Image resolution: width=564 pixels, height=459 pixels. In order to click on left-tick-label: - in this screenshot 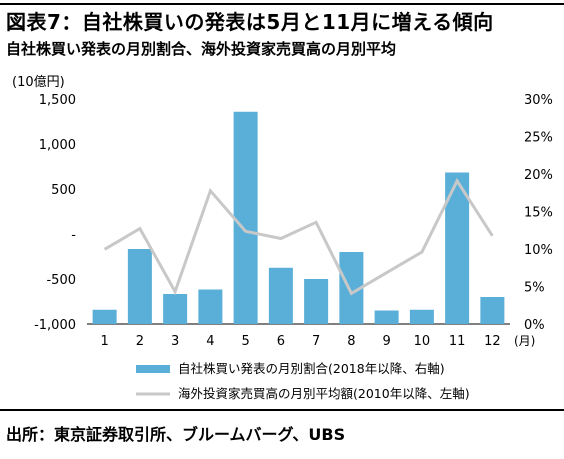, I will do `click(73, 235)`.